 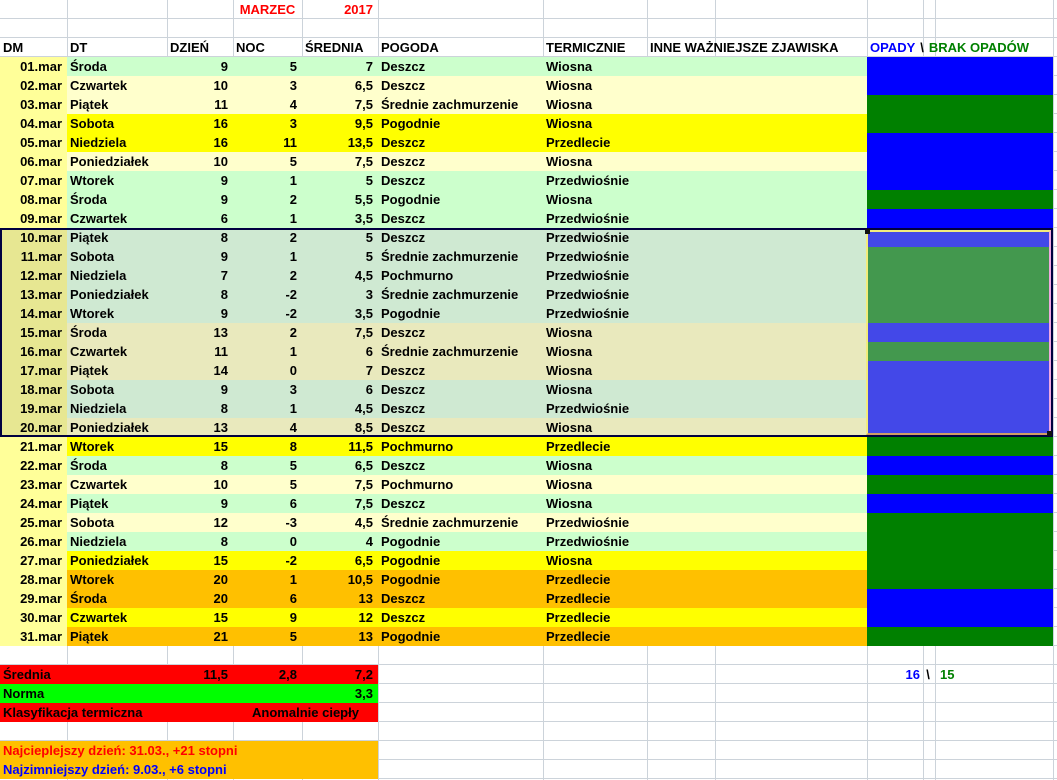 I want to click on cell-dzien: 7, so click(x=200, y=275).